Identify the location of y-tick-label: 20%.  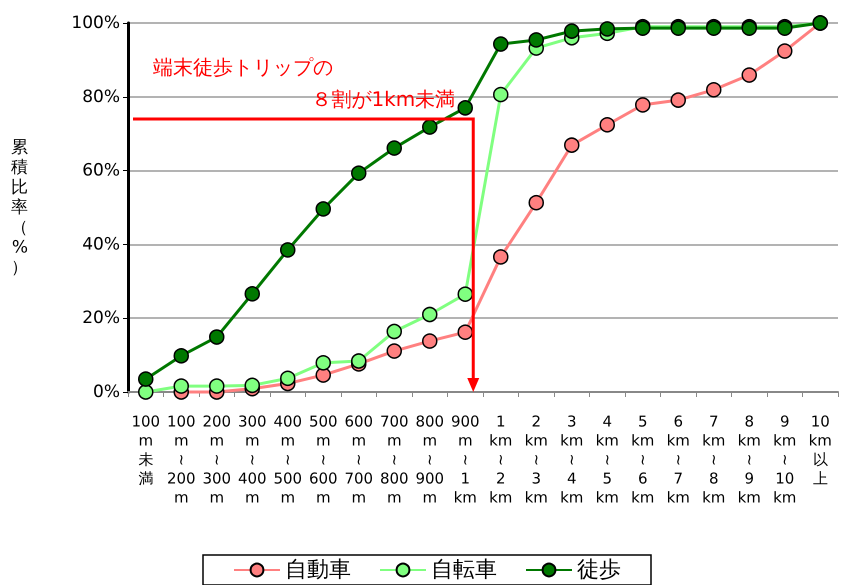
(101, 318).